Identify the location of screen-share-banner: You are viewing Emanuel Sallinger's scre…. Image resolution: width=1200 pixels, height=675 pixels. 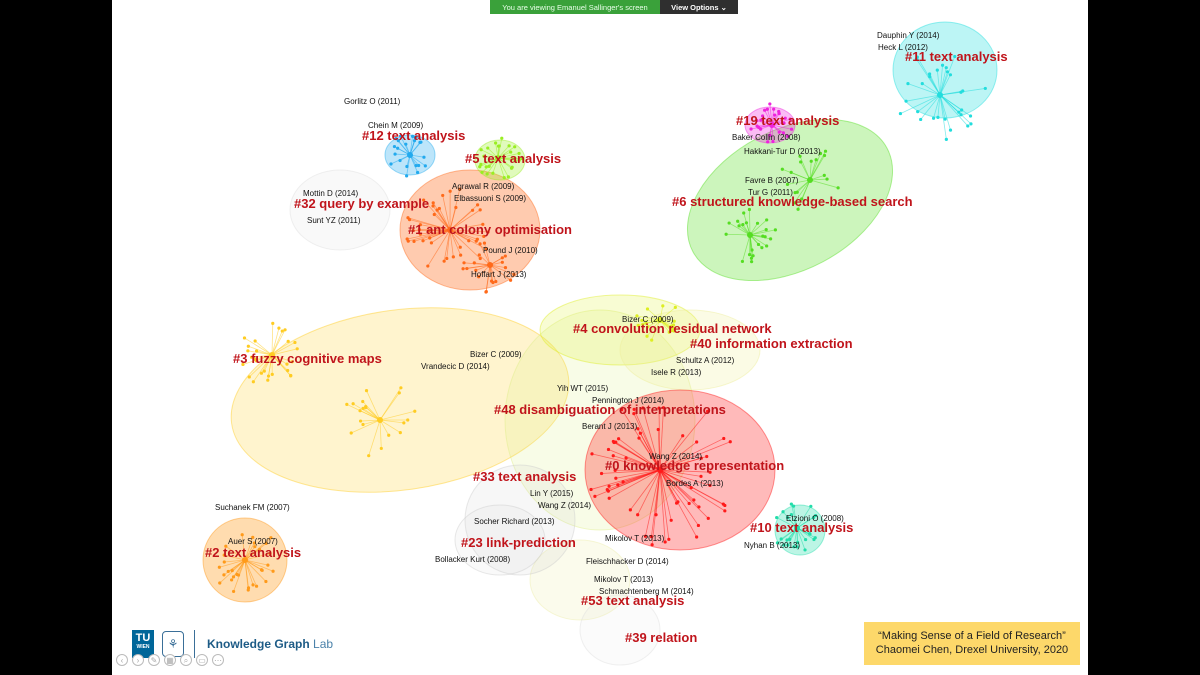
(614, 7).